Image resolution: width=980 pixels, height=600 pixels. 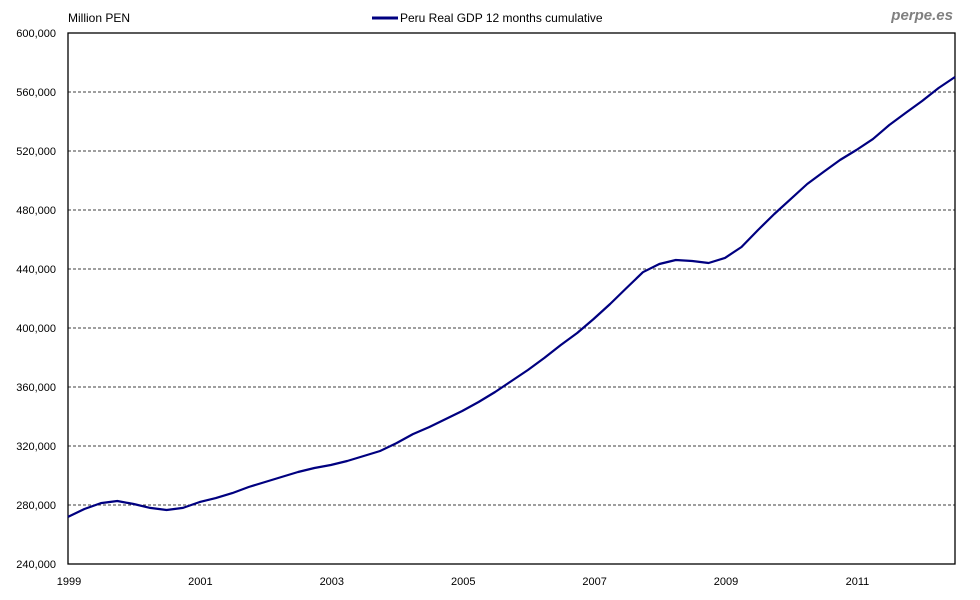 I want to click on x-tick-label: 2001, so click(x=200, y=582).